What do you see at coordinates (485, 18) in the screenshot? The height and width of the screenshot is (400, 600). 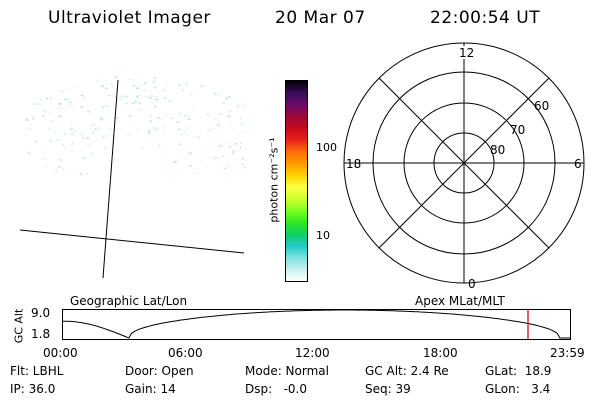 I see `time-label: 22:00:54 UT` at bounding box center [485, 18].